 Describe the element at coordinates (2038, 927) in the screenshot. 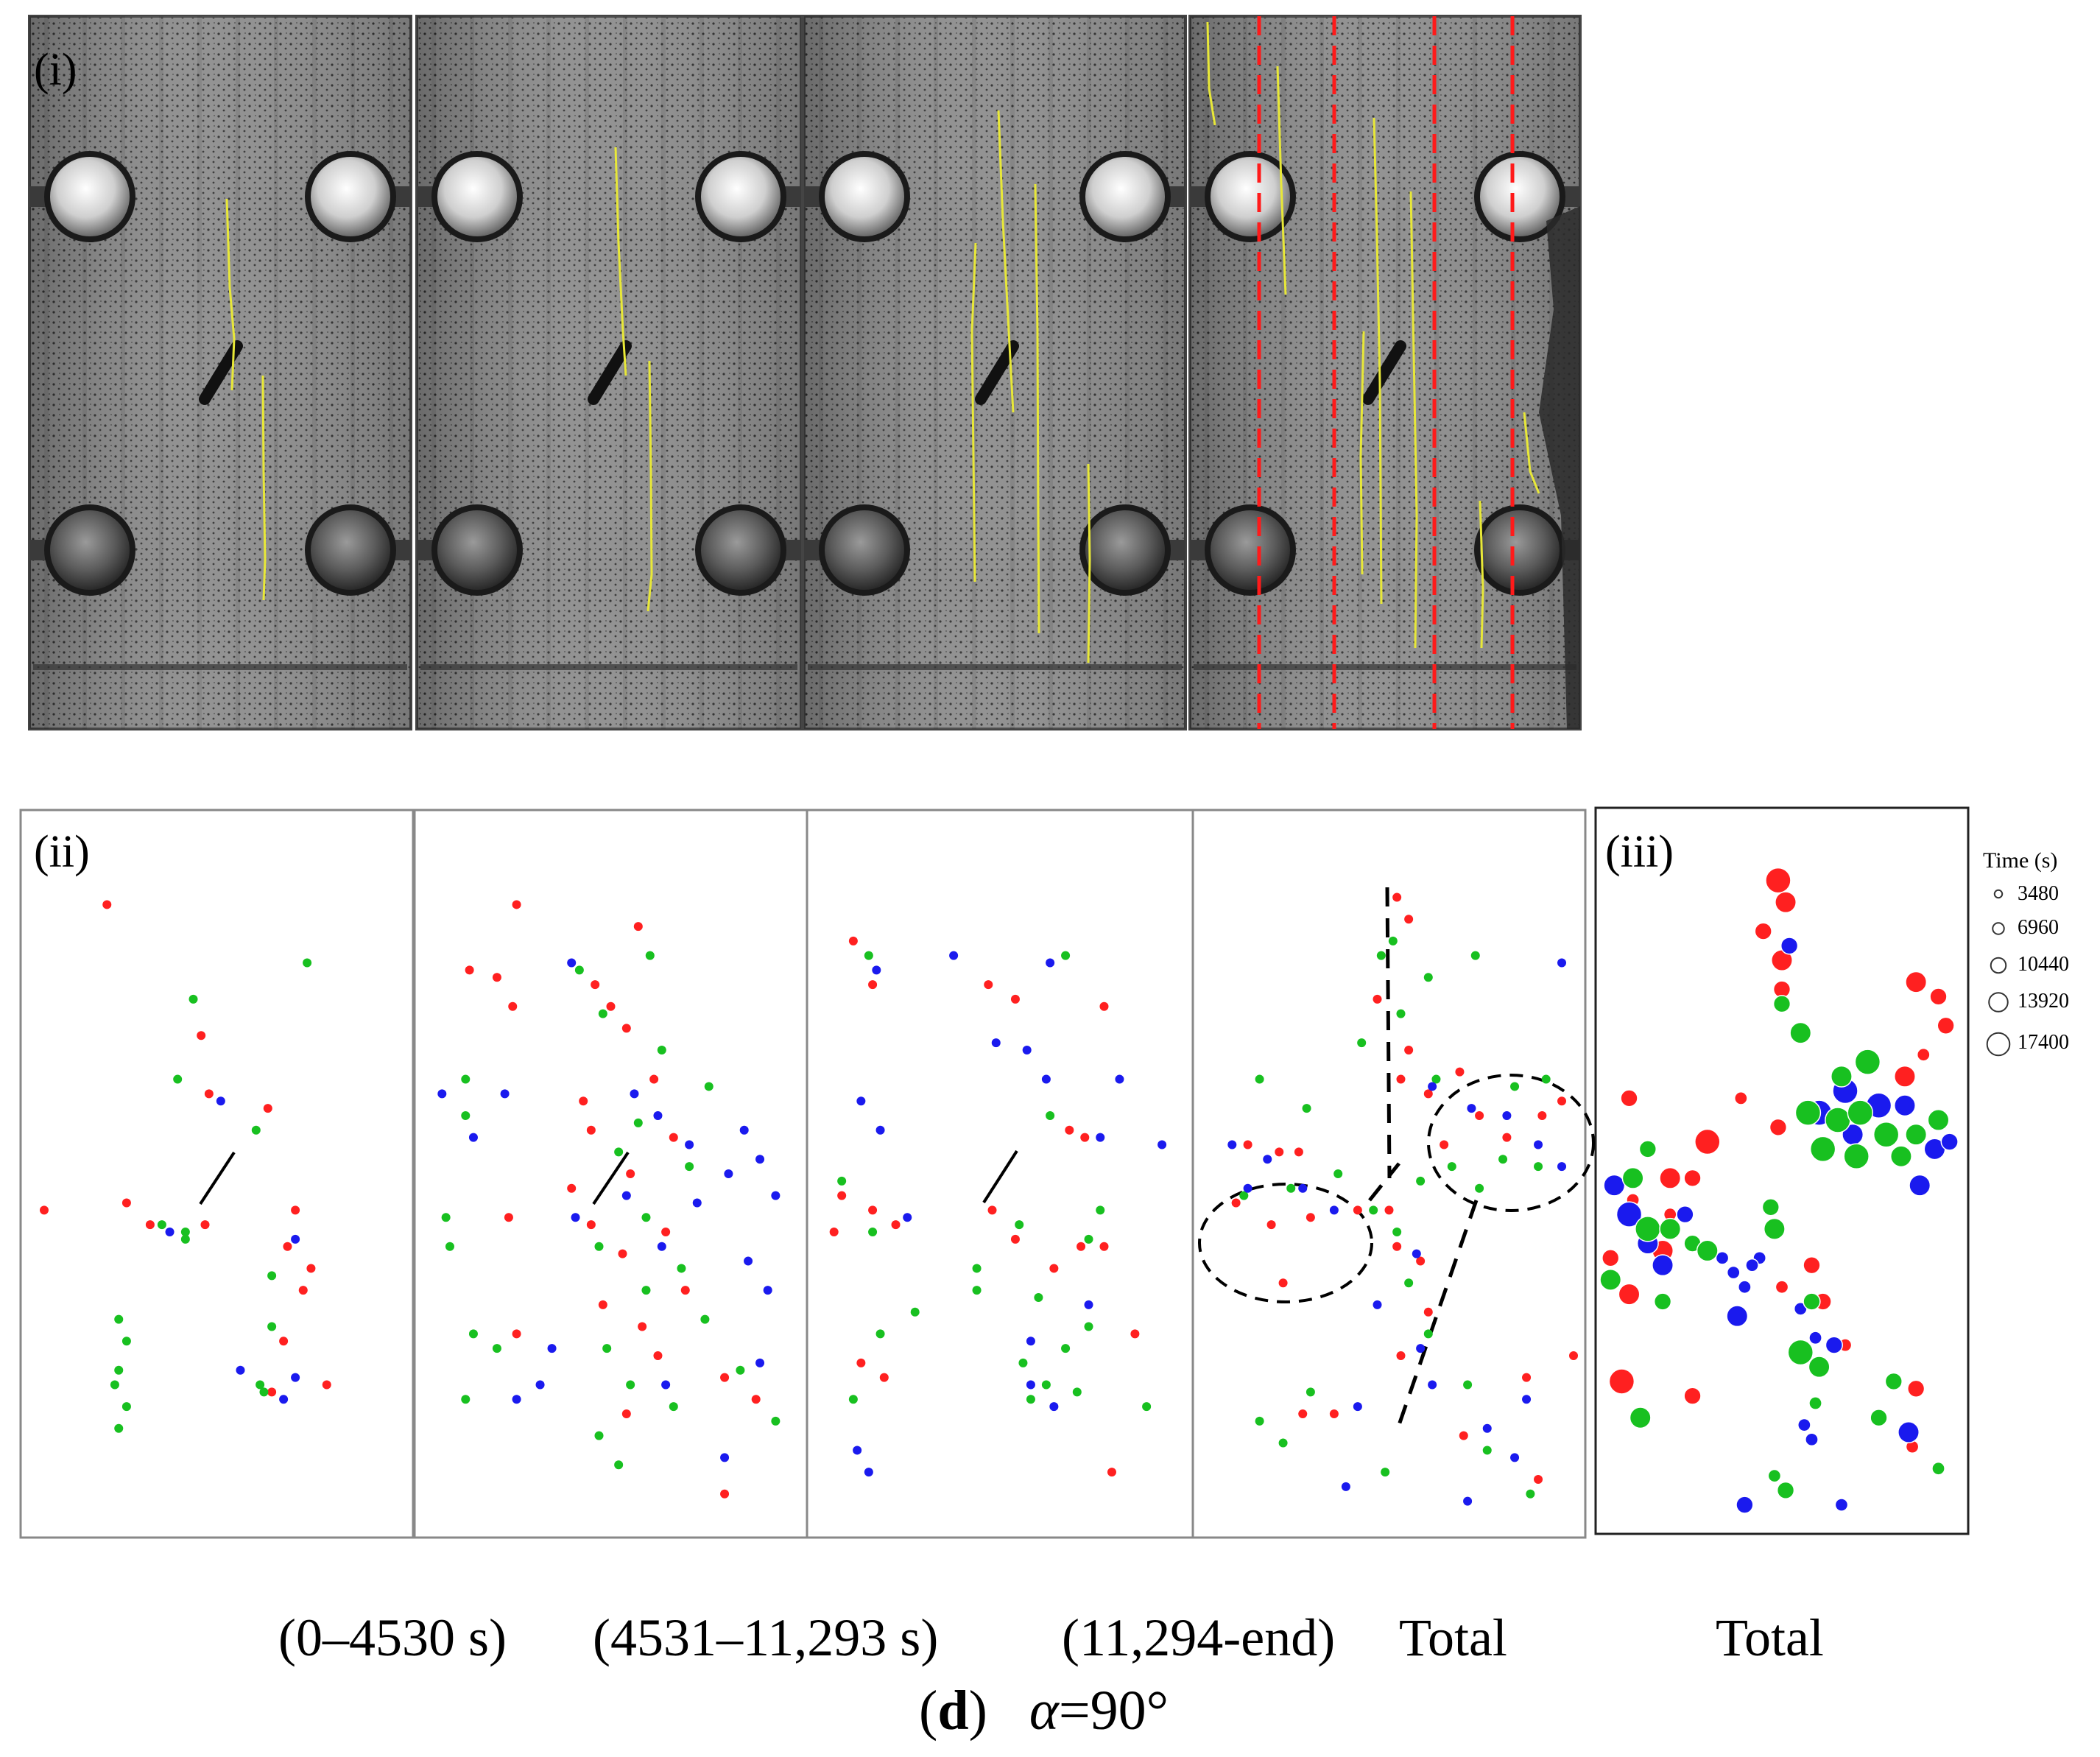

I see `legend-value-2: 6960` at that location.